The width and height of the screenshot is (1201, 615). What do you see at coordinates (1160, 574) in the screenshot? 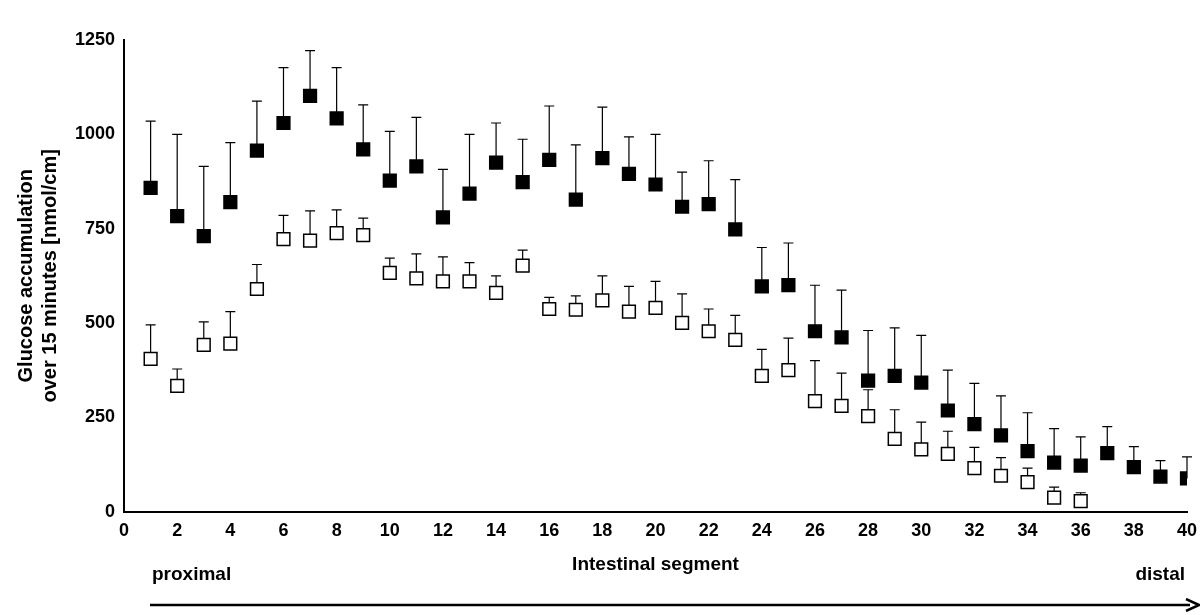
I see `text: distal` at bounding box center [1160, 574].